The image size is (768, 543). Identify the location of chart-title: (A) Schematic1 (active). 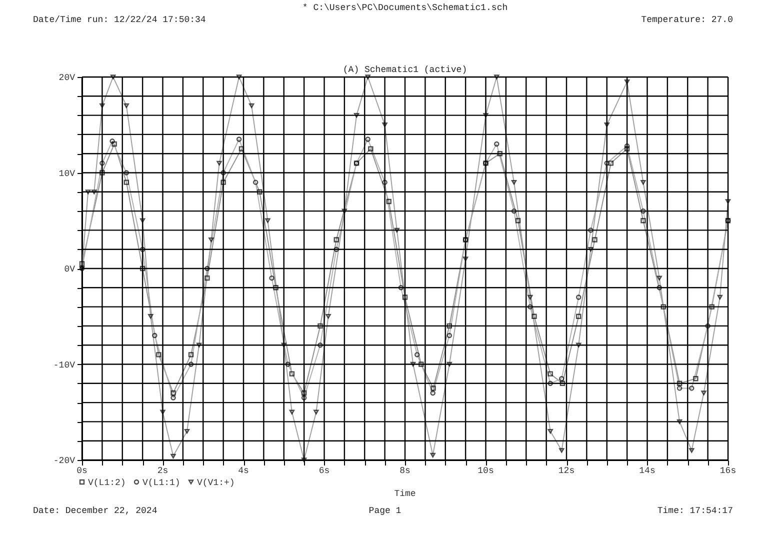
(405, 70).